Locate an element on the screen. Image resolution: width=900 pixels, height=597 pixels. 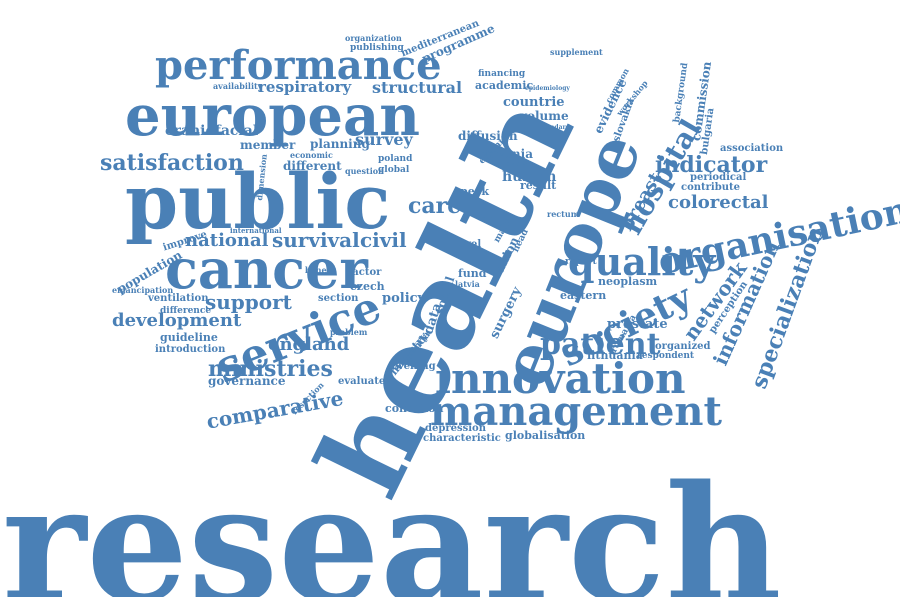
word-result: result is located at coordinates (538, 185).